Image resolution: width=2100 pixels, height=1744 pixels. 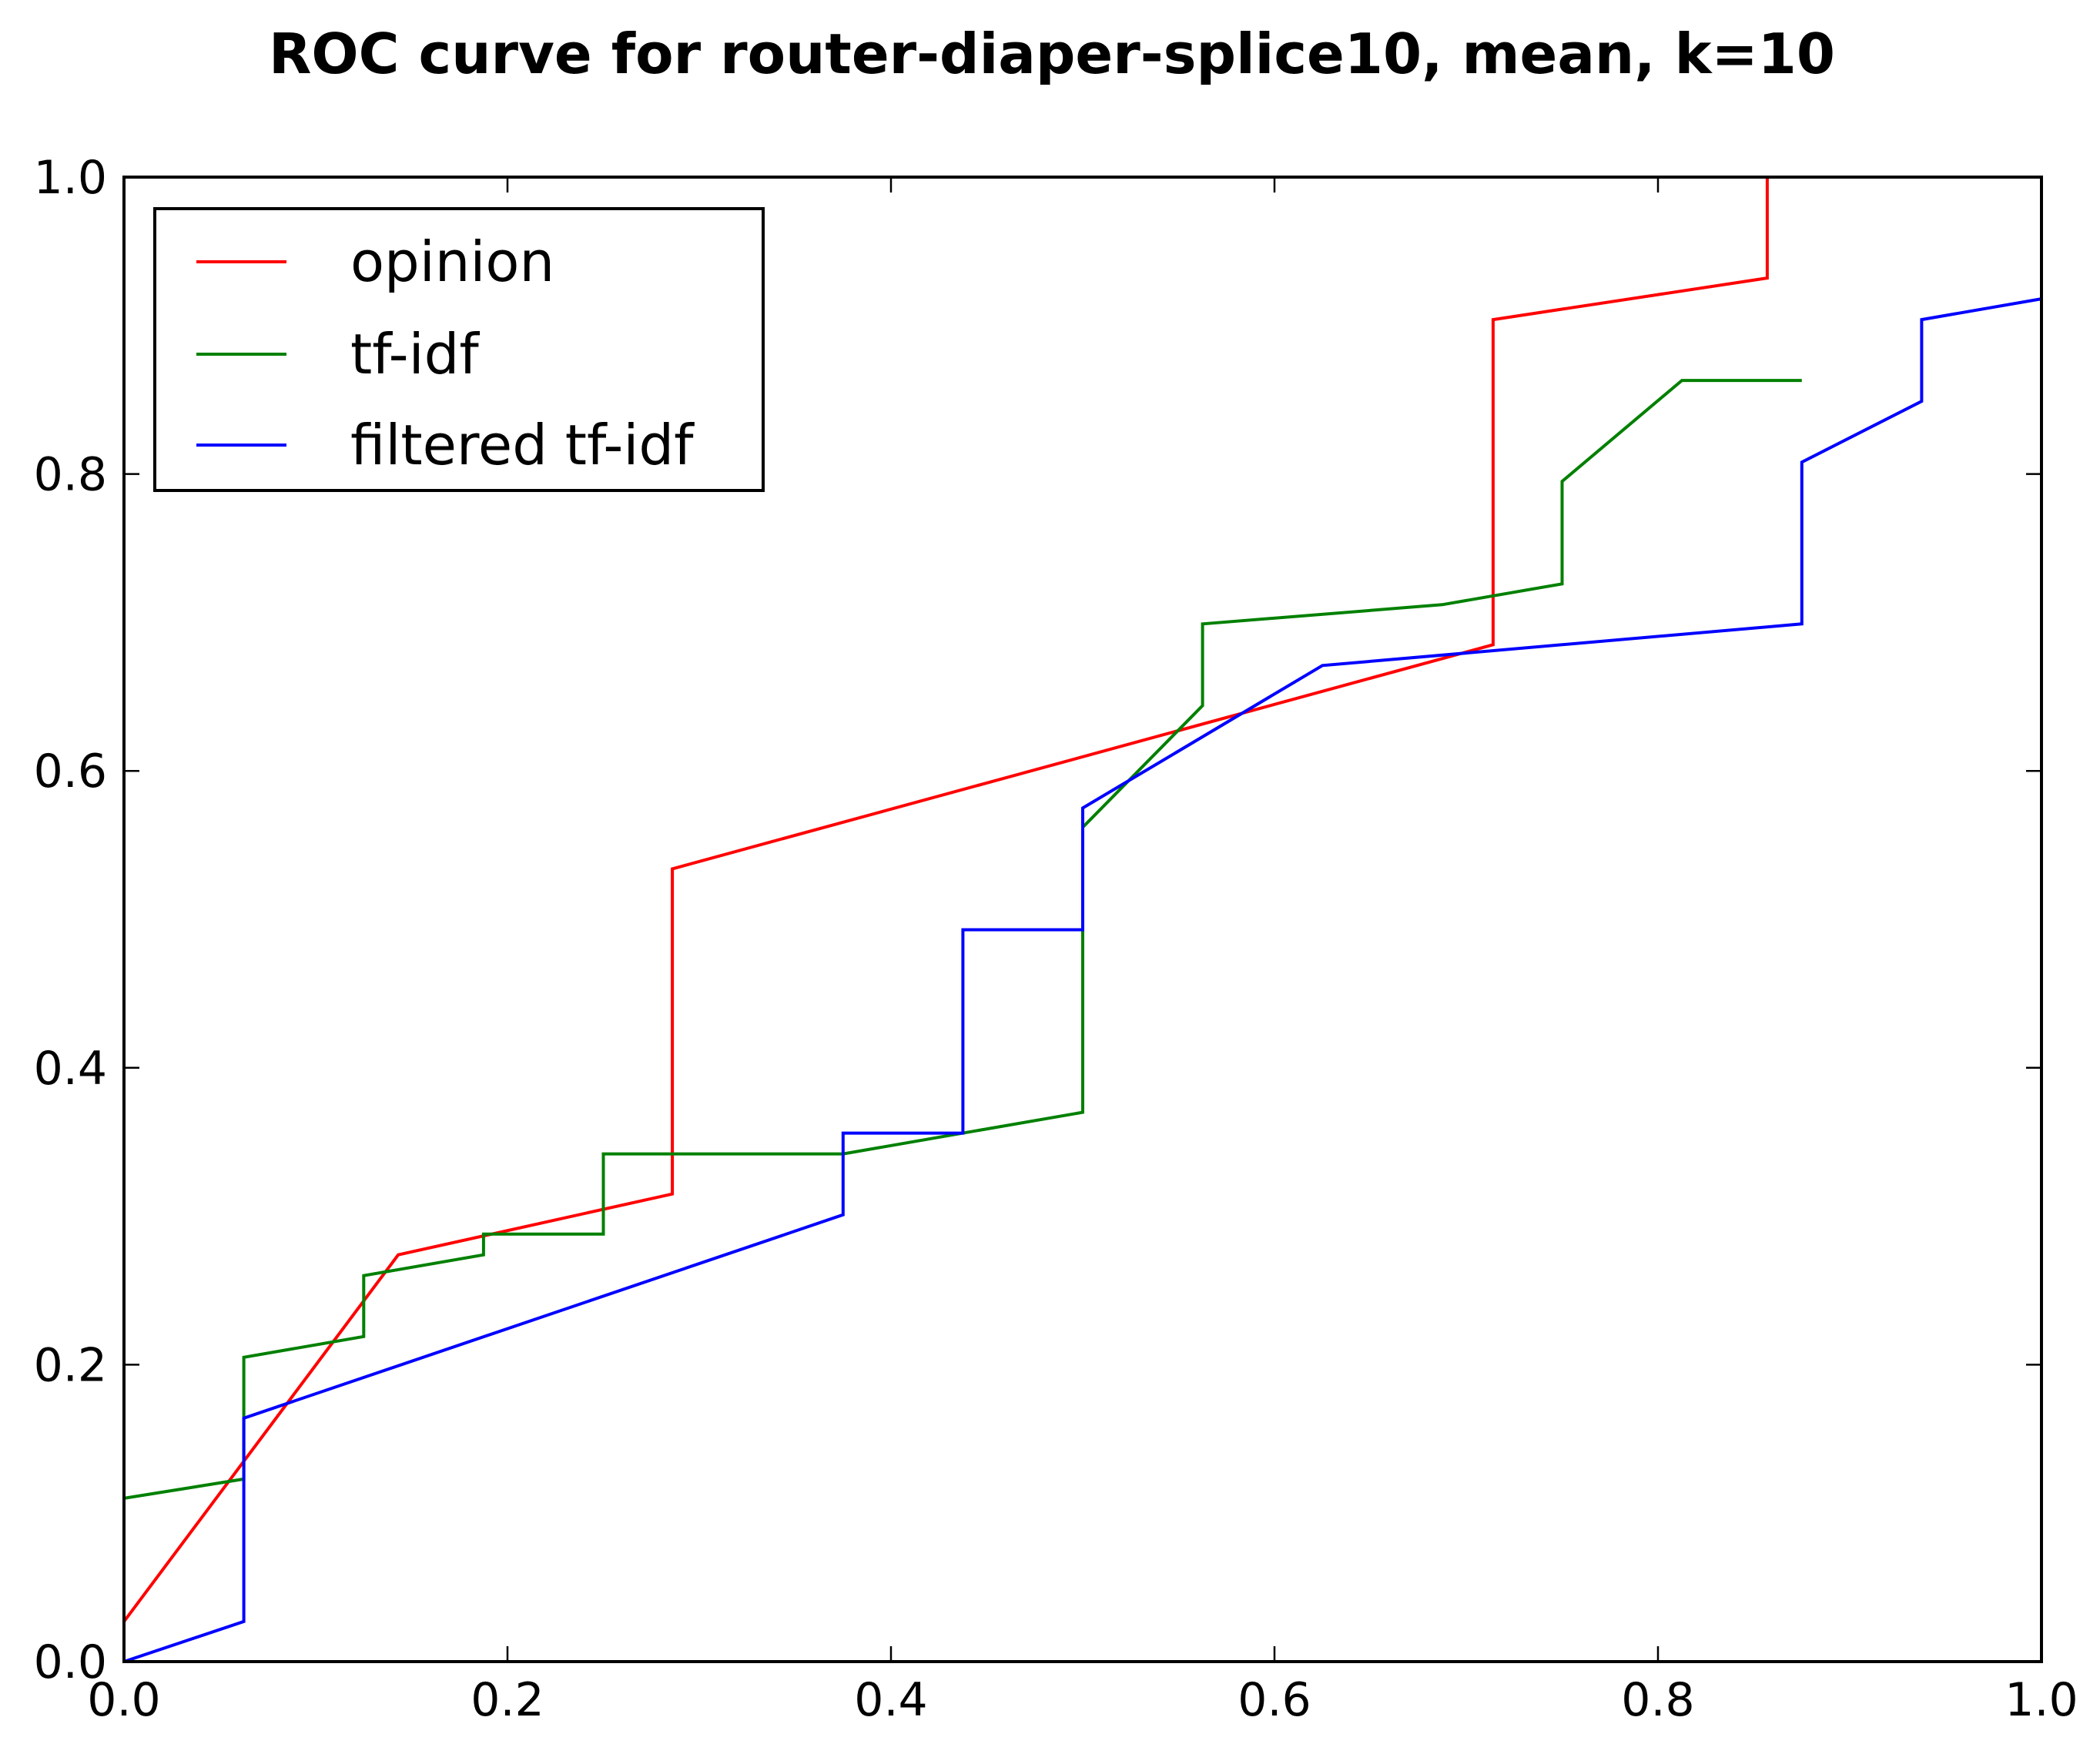 I want to click on legend-label: opinion, so click(x=452, y=261).